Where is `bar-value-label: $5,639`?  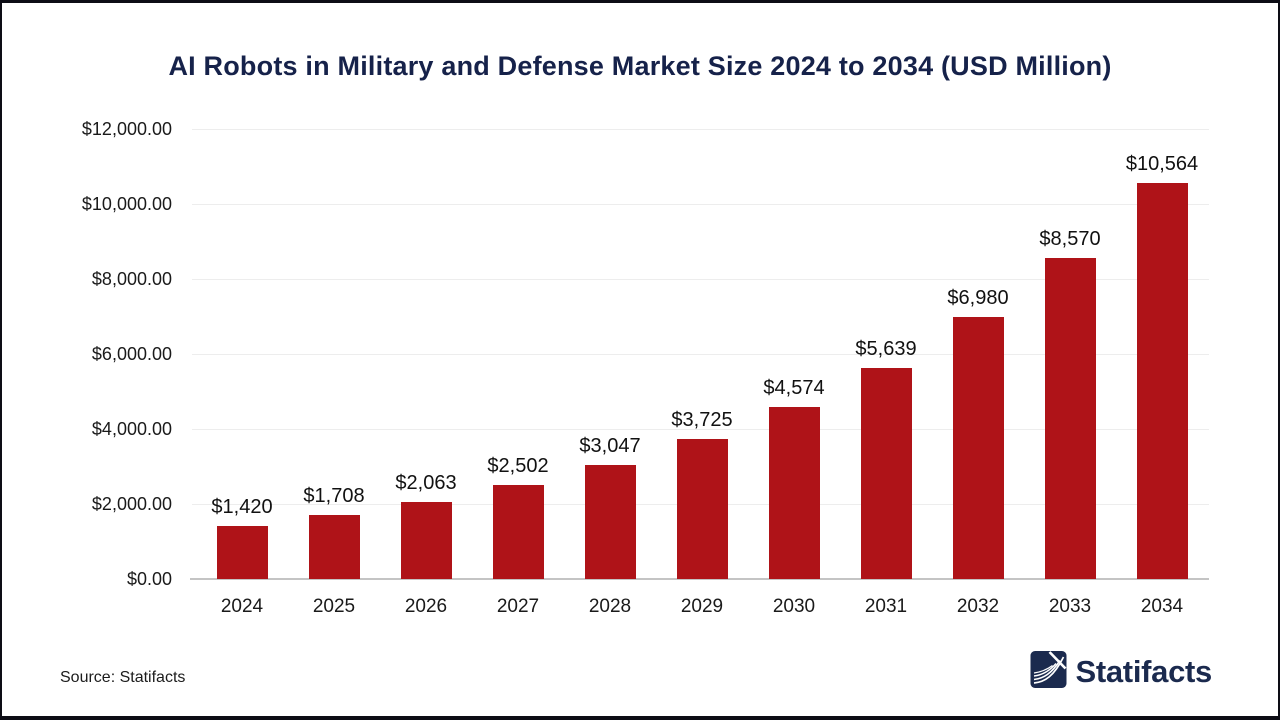 bar-value-label: $5,639 is located at coordinates (886, 348).